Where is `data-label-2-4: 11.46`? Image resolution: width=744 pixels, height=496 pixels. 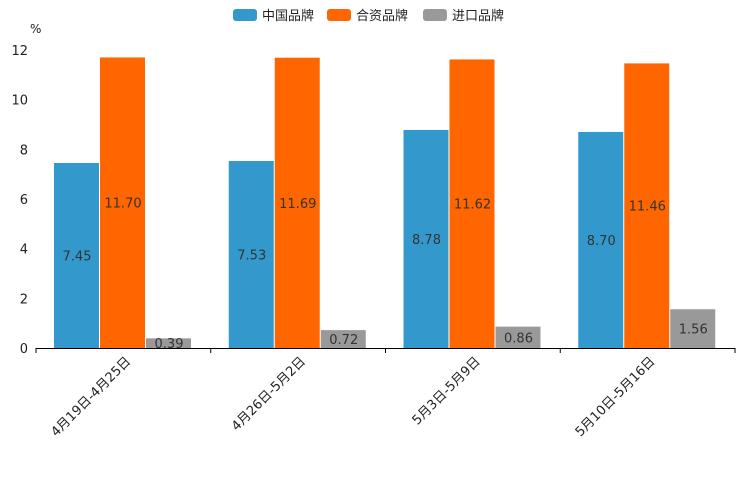
data-label-2-4: 11.46 is located at coordinates (647, 207).